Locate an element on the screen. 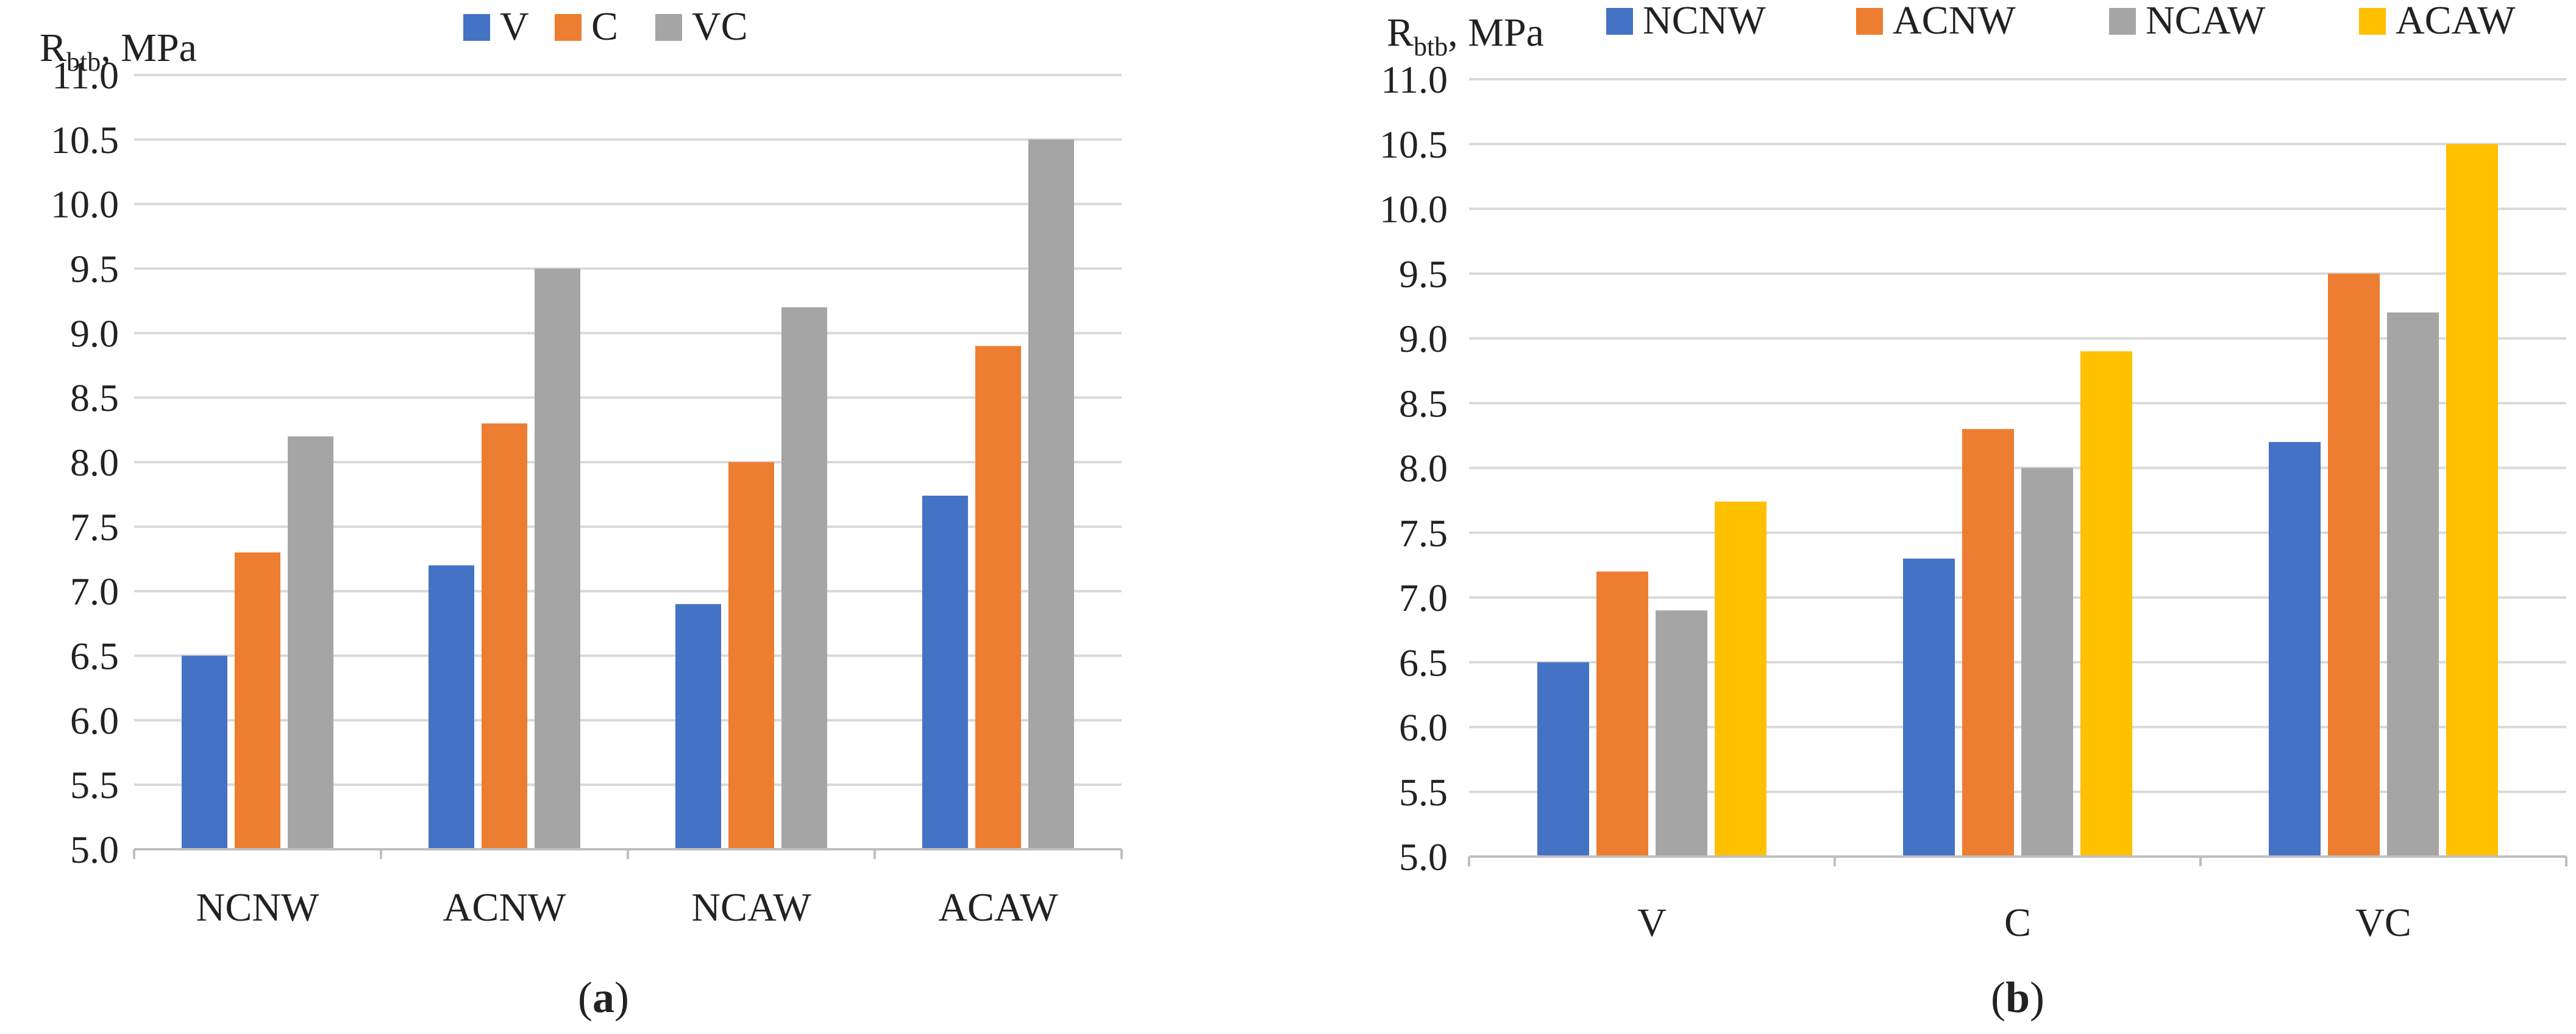  legend-label: NCAW is located at coordinates (2206, 21).